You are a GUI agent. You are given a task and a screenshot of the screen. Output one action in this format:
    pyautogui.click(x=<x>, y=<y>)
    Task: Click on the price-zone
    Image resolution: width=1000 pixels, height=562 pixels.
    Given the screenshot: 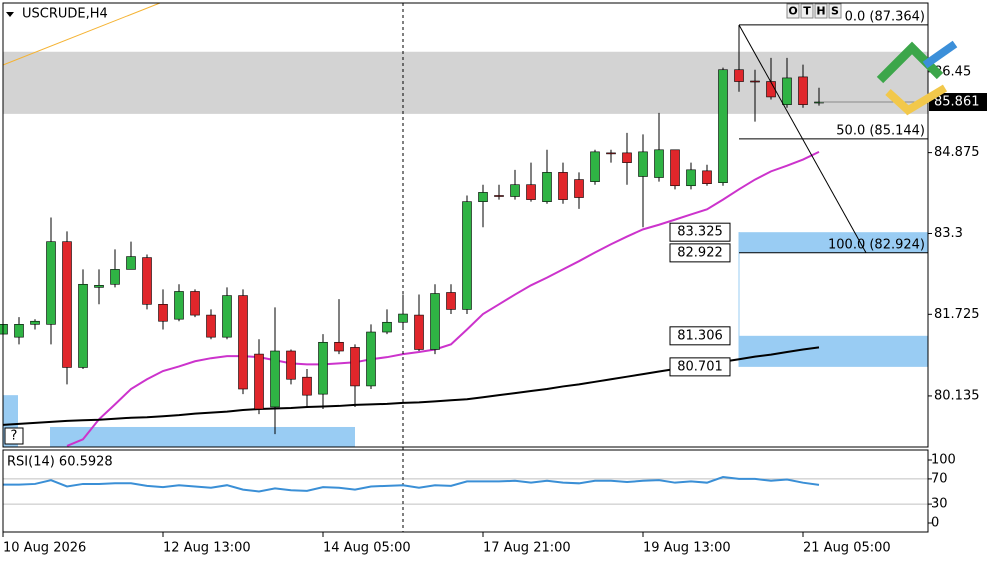 What is the action you would take?
    pyautogui.click(x=202, y=436)
    